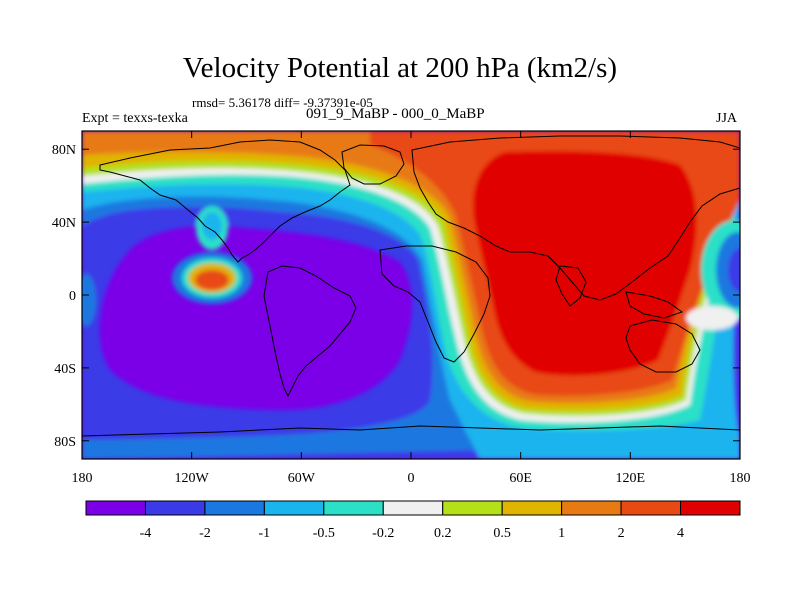 The image size is (800, 600). What do you see at coordinates (65, 442) in the screenshot?
I see `lat-tick-label: 80S` at bounding box center [65, 442].